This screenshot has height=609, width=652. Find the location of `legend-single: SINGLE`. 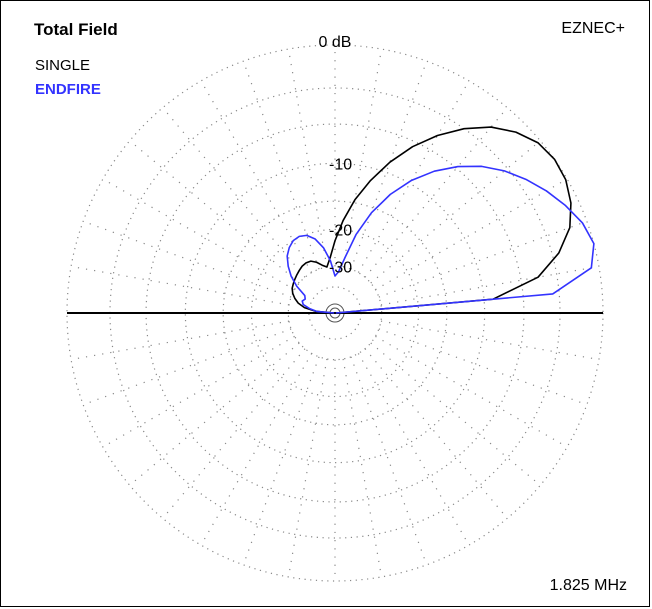

legend-single: SINGLE is located at coordinates (63, 65).